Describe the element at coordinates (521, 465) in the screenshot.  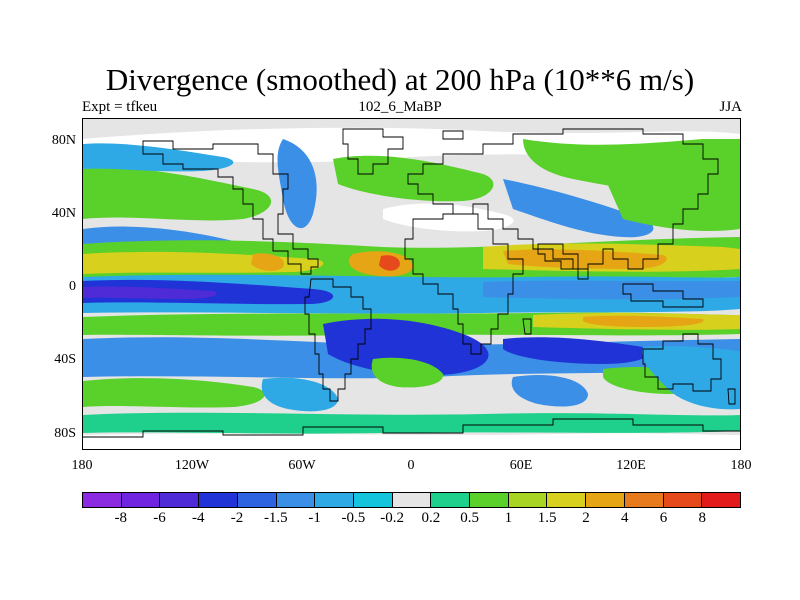
I see `x-tick-60e: 60E` at that location.